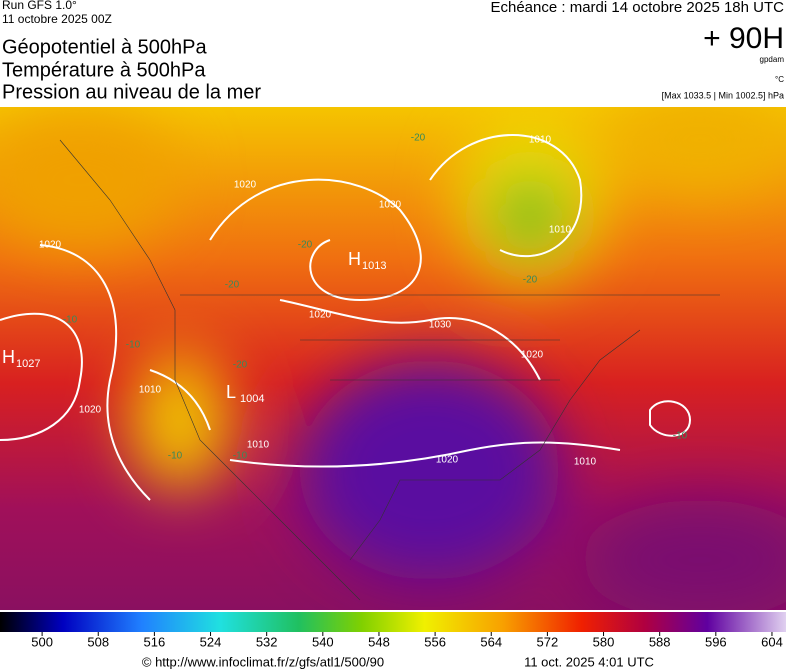  Describe the element at coordinates (231, 392) in the screenshot. I see `center-symbol: L` at that location.